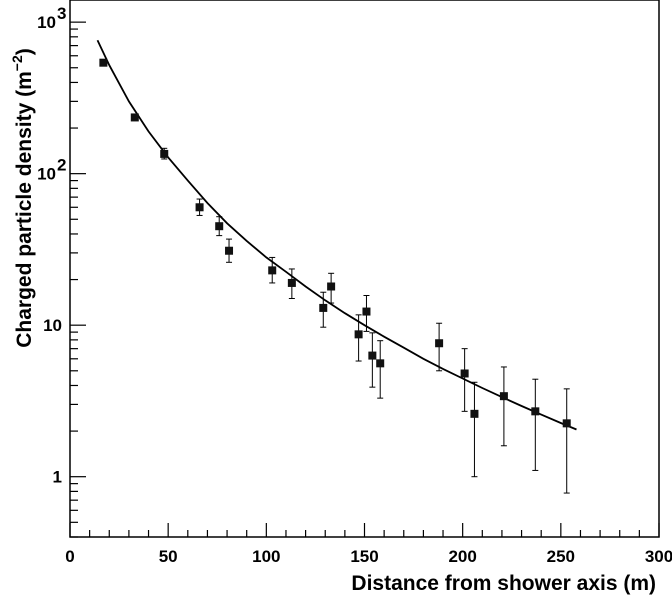 This screenshot has height=601, width=672. Describe the element at coordinates (368, 544) in the screenshot. I see `x-axis: 0 50 100 150 200 250 300` at that location.